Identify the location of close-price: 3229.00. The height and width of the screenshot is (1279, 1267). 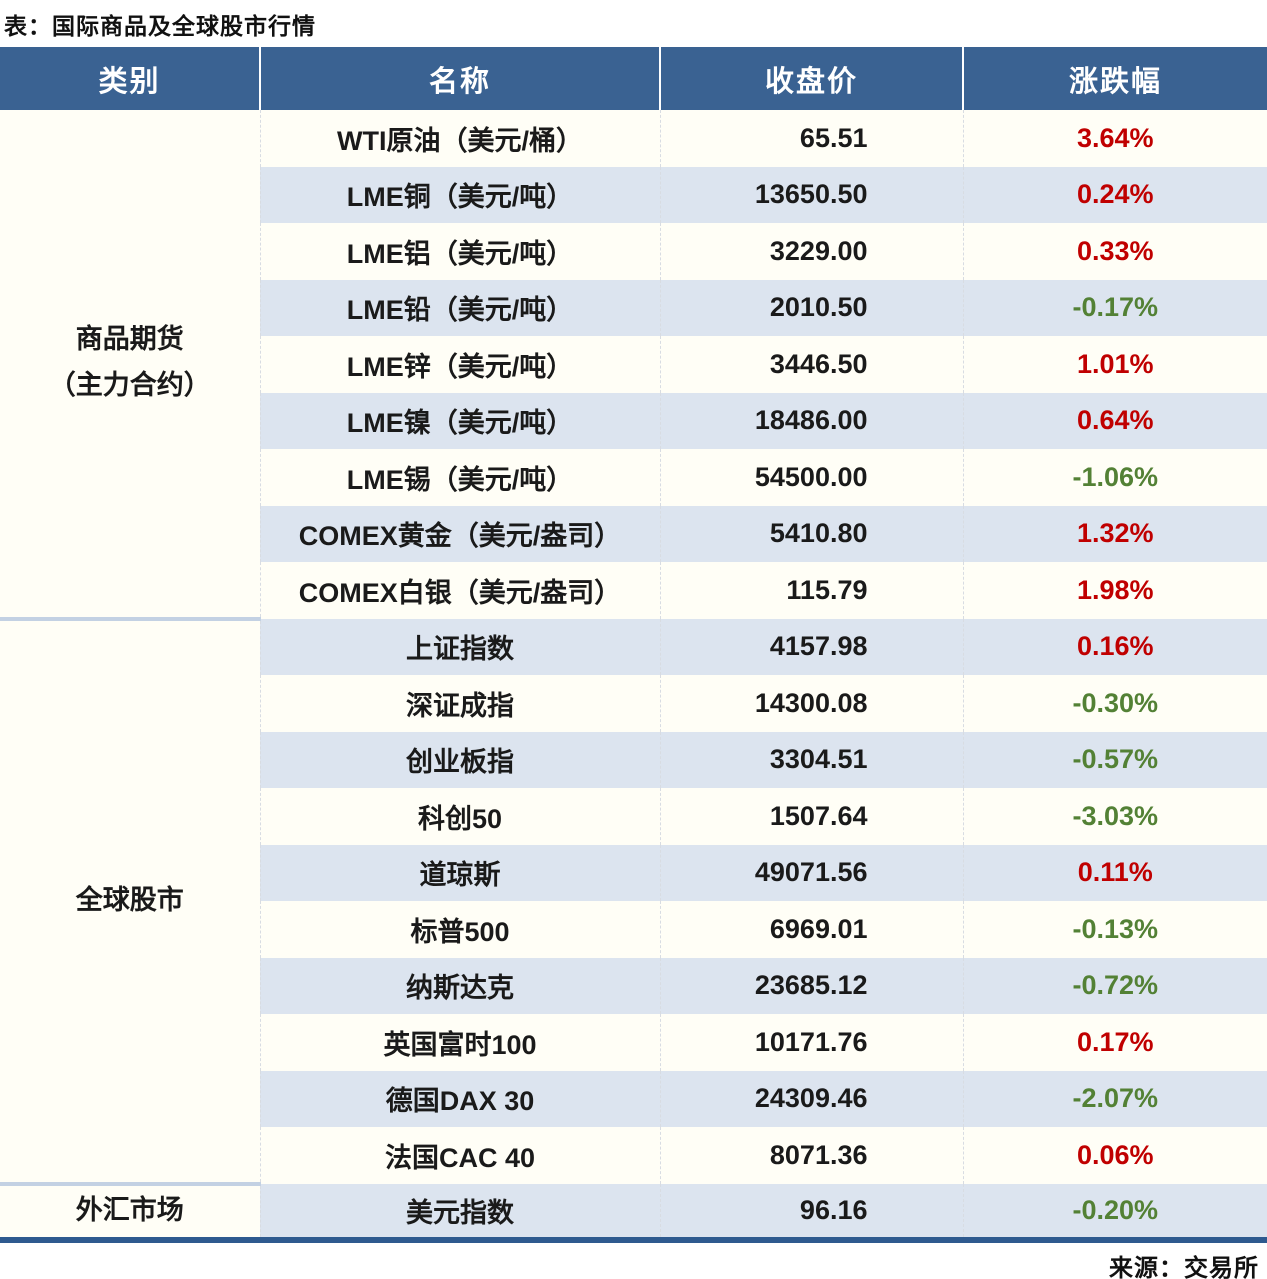
(811, 251).